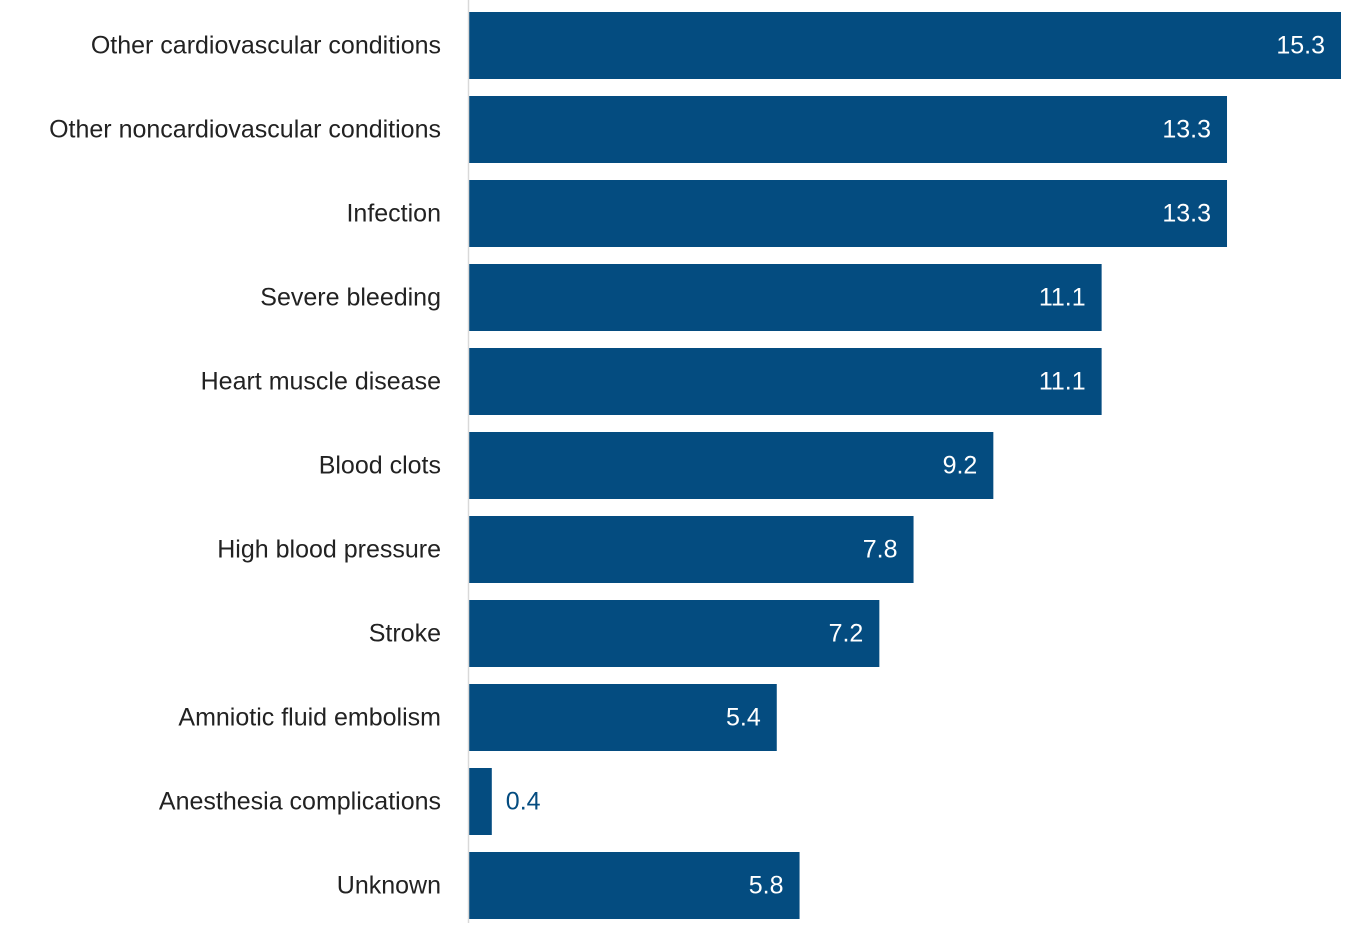 Image resolution: width=1345 pixels, height=928 pixels. What do you see at coordinates (1300, 46) in the screenshot?
I see `value-label: 15.3` at bounding box center [1300, 46].